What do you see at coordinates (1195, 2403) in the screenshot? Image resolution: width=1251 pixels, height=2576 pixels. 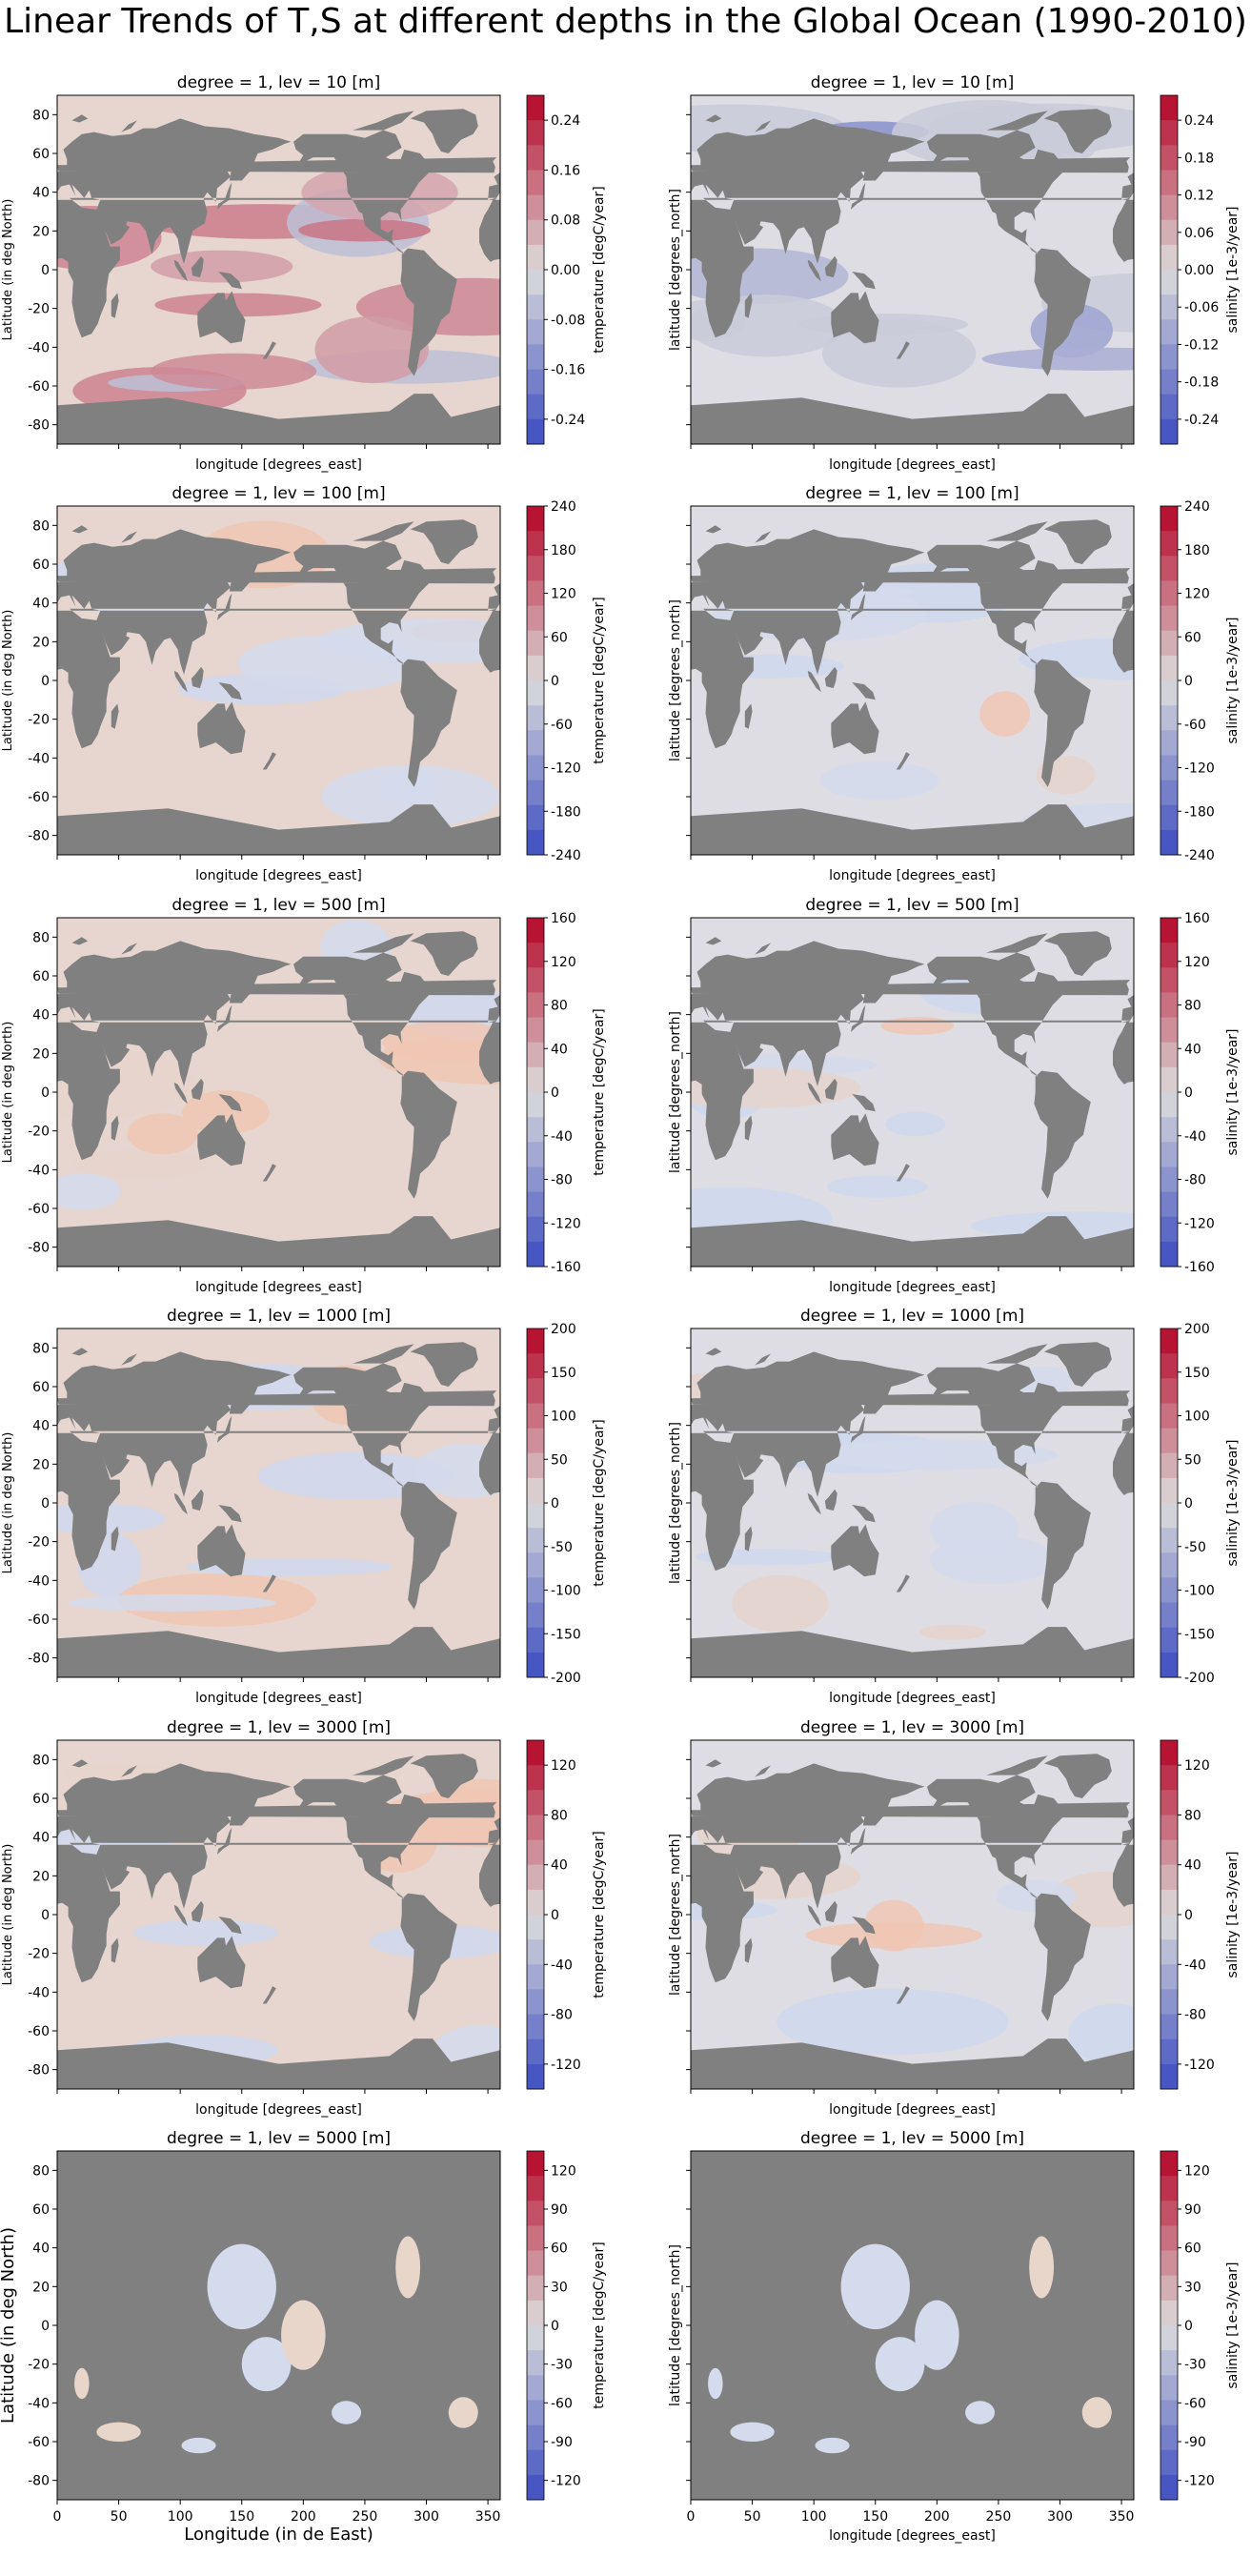 I see `colorbar-tick-label: -60` at bounding box center [1195, 2403].